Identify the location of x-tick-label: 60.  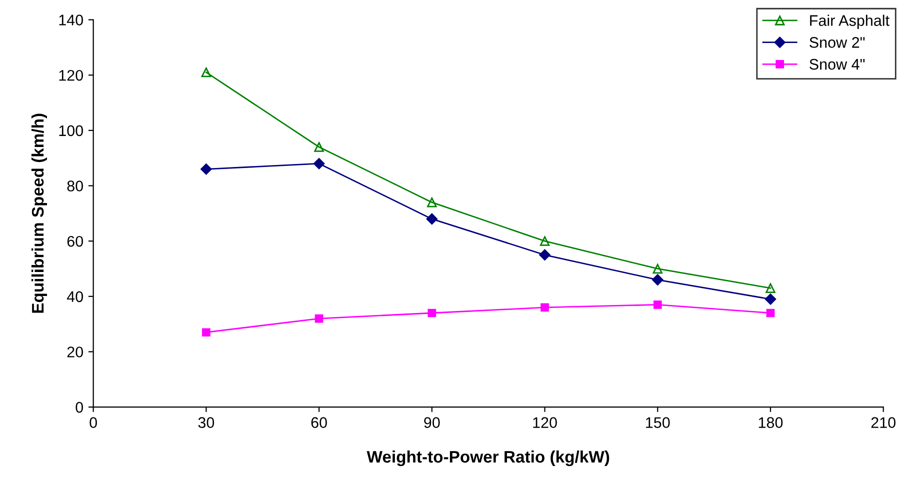
(319, 422).